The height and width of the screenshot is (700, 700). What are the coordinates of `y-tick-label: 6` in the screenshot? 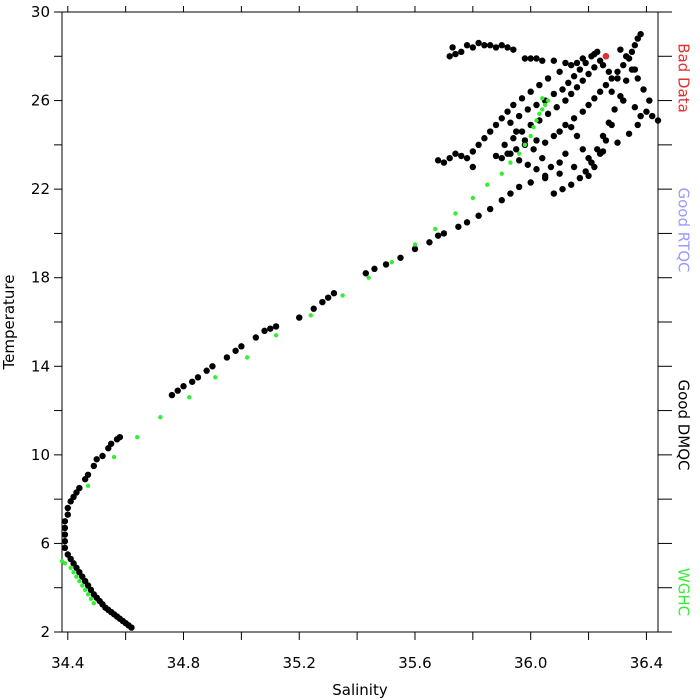 It's located at (45, 543).